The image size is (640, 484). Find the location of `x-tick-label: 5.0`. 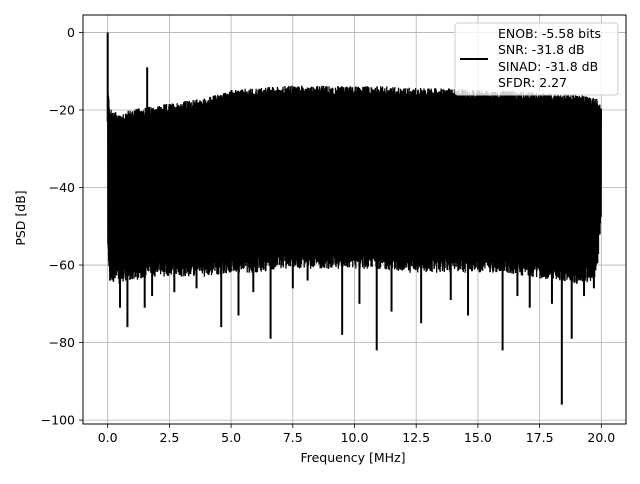

x-tick-label: 5.0 is located at coordinates (231, 437).